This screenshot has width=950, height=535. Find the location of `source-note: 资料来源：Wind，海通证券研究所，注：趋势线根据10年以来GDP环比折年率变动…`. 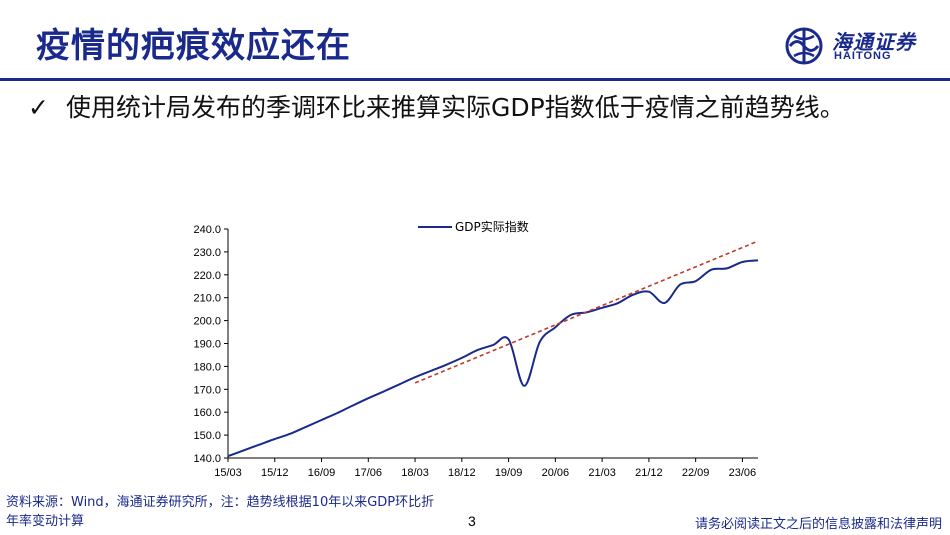

source-note: 资料来源：Wind，海通证券研究所，注：趋势线根据10年以来GDP环比折年率变动… is located at coordinates (220, 512).